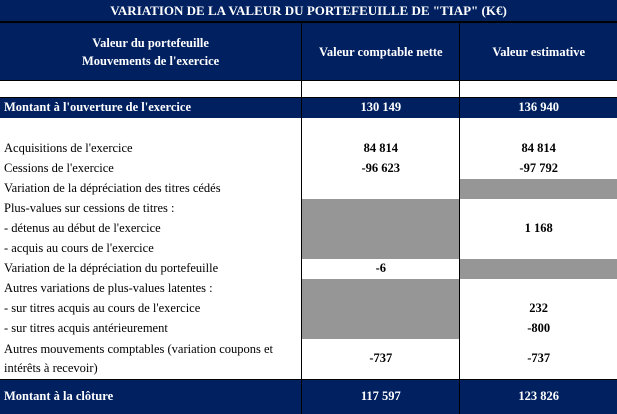 The height and width of the screenshot is (414, 617). Describe the element at coordinates (538, 107) in the screenshot. I see `opening-ve: 136 940` at that location.